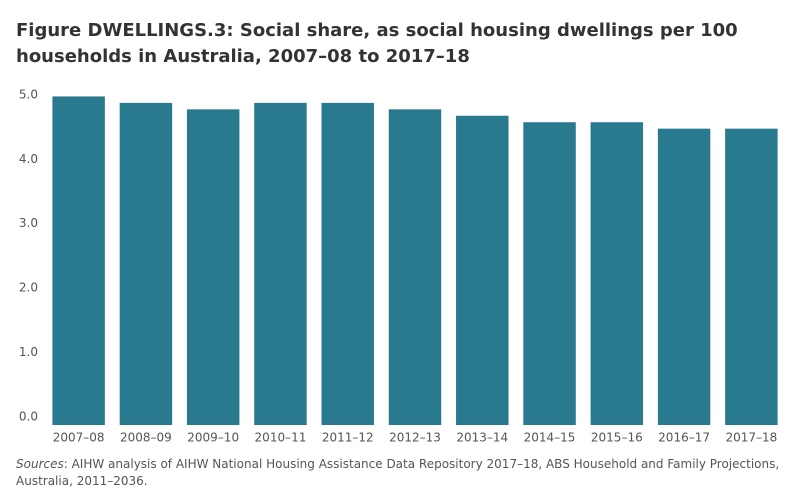  Describe the element at coordinates (79, 438) in the screenshot. I see `x-tick-label: 2007–08` at that location.